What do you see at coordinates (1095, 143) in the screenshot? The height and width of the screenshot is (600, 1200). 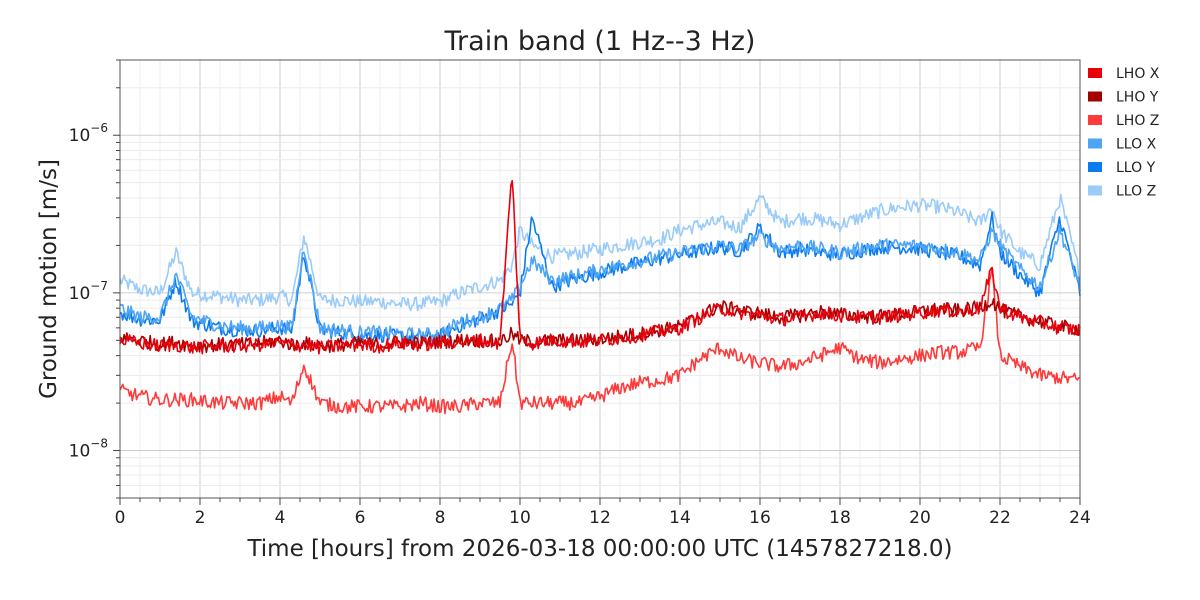 I see `legend-swatch-llo-x` at bounding box center [1095, 143].